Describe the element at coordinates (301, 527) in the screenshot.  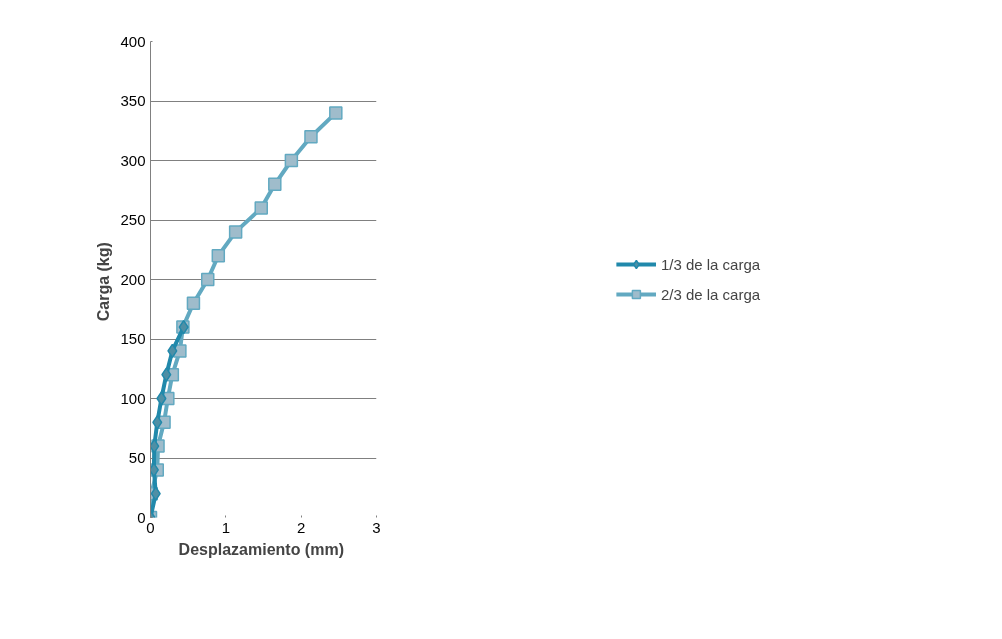
I see `x-tick-label: 2` at that location.